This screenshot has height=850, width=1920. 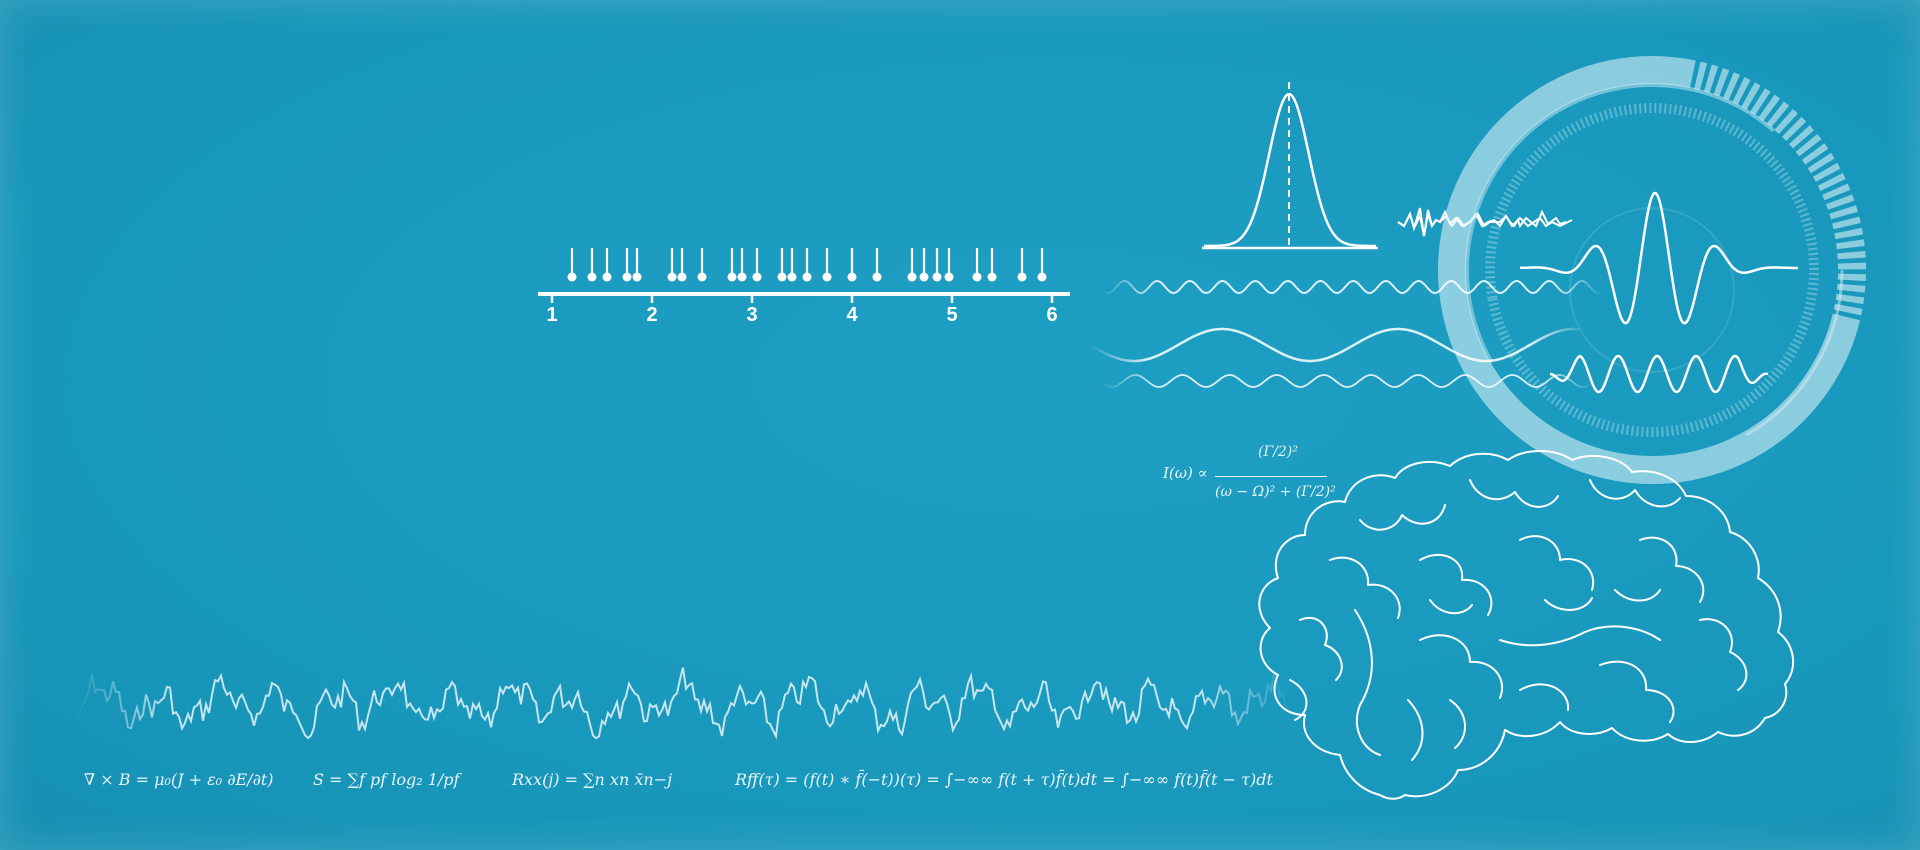 What do you see at coordinates (1290, 166) in the screenshot?
I see `gaussian-curve-icon` at bounding box center [1290, 166].